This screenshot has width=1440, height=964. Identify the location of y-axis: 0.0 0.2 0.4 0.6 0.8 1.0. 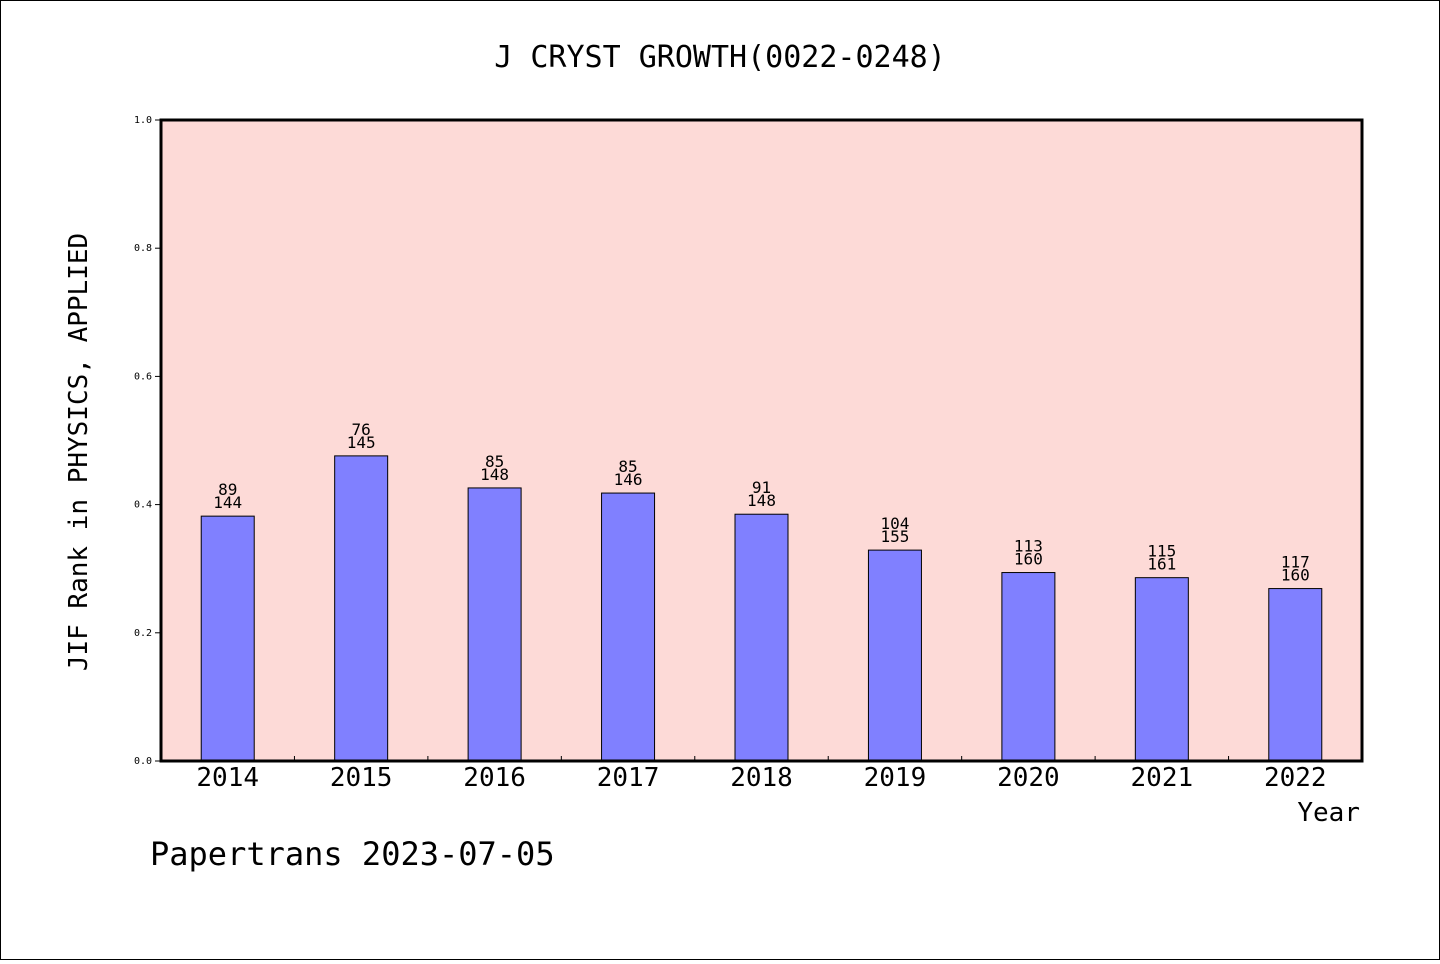
(147, 441).